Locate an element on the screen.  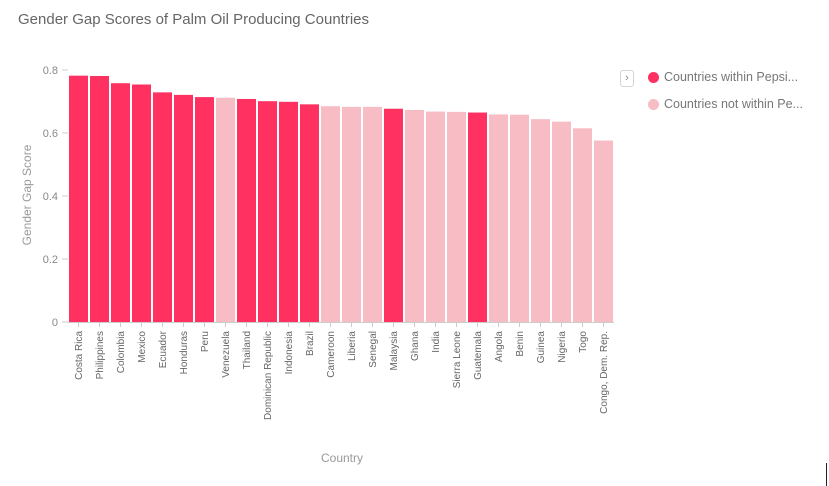
x-tick-label: Honduras is located at coordinates (184, 352).